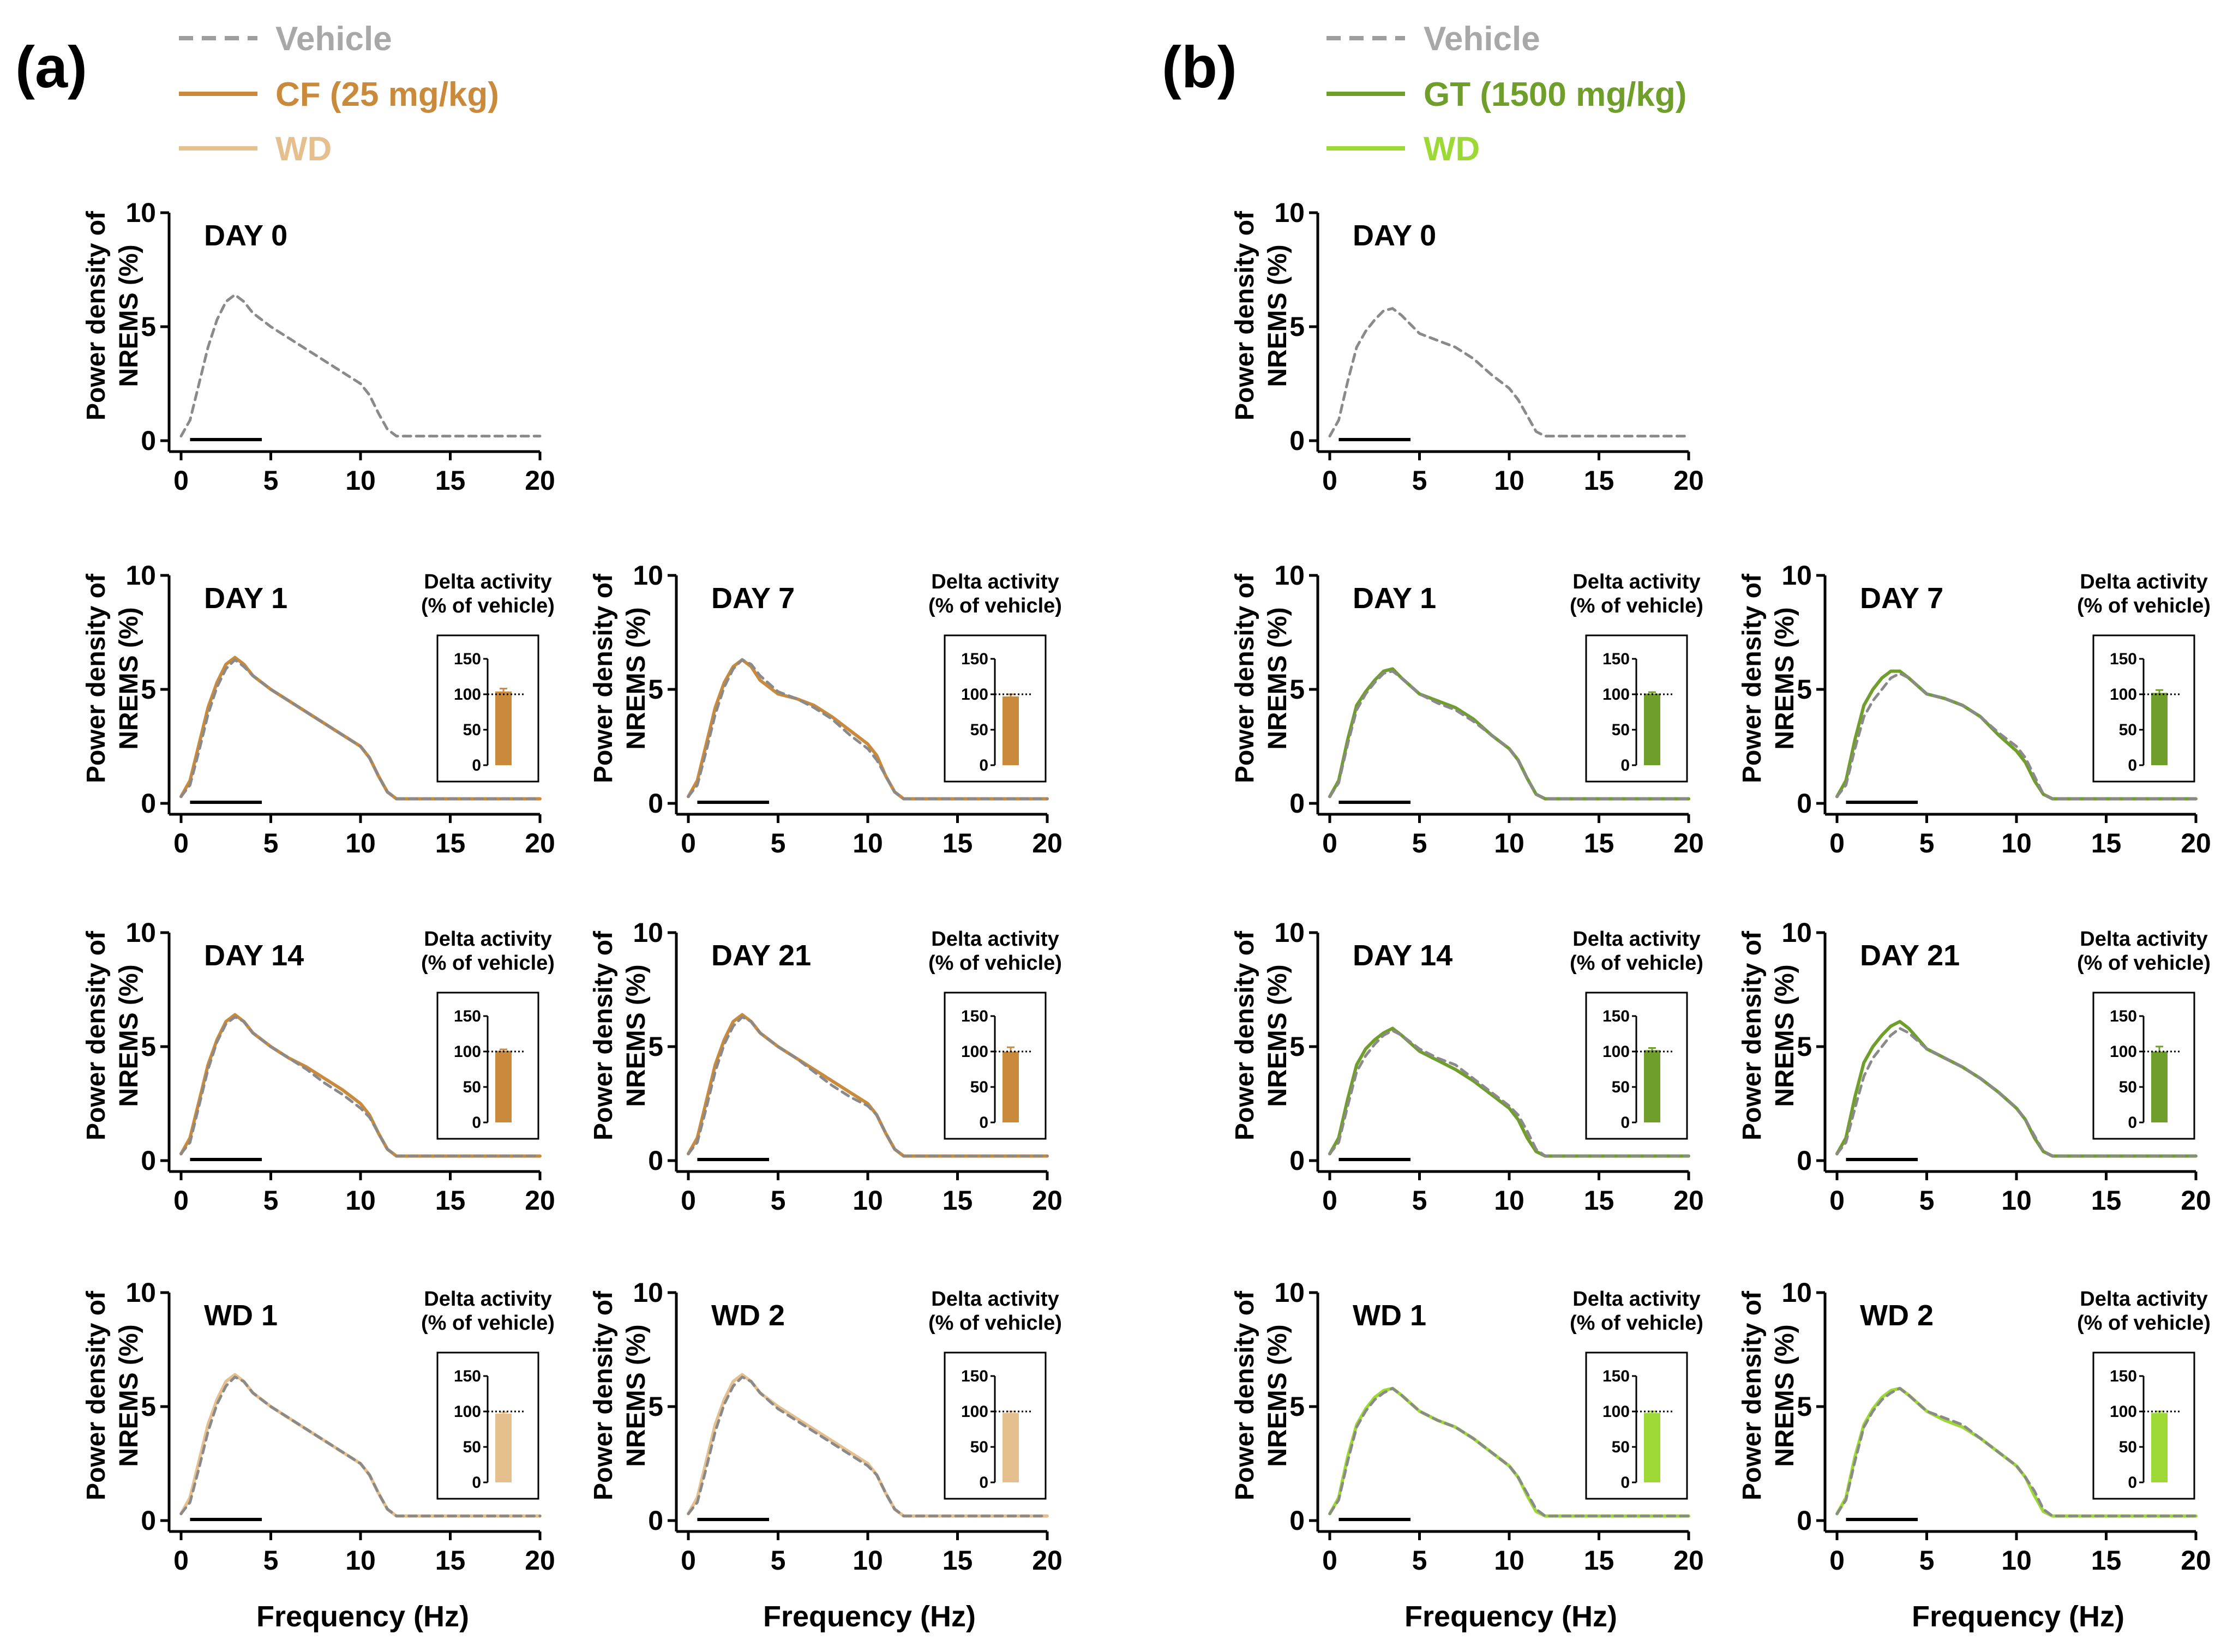  What do you see at coordinates (869, 1616) in the screenshot?
I see `x-axis-title-col2: Frequency (Hz)` at bounding box center [869, 1616].